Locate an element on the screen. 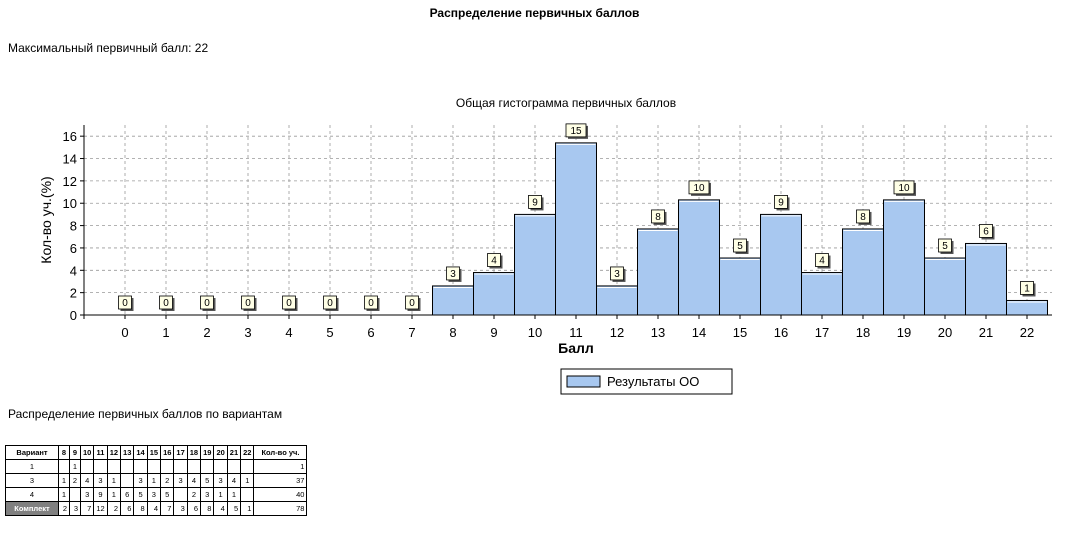 The height and width of the screenshot is (548, 1069). x-tick-label: 19 is located at coordinates (904, 332).